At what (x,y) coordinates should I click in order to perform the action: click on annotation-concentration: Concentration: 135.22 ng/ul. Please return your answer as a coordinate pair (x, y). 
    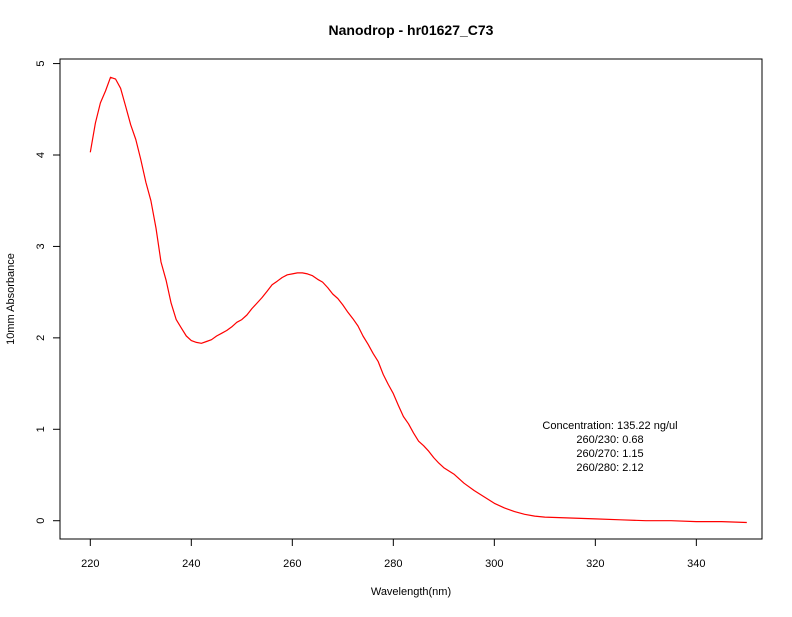
    Looking at the image, I should click on (609, 426).